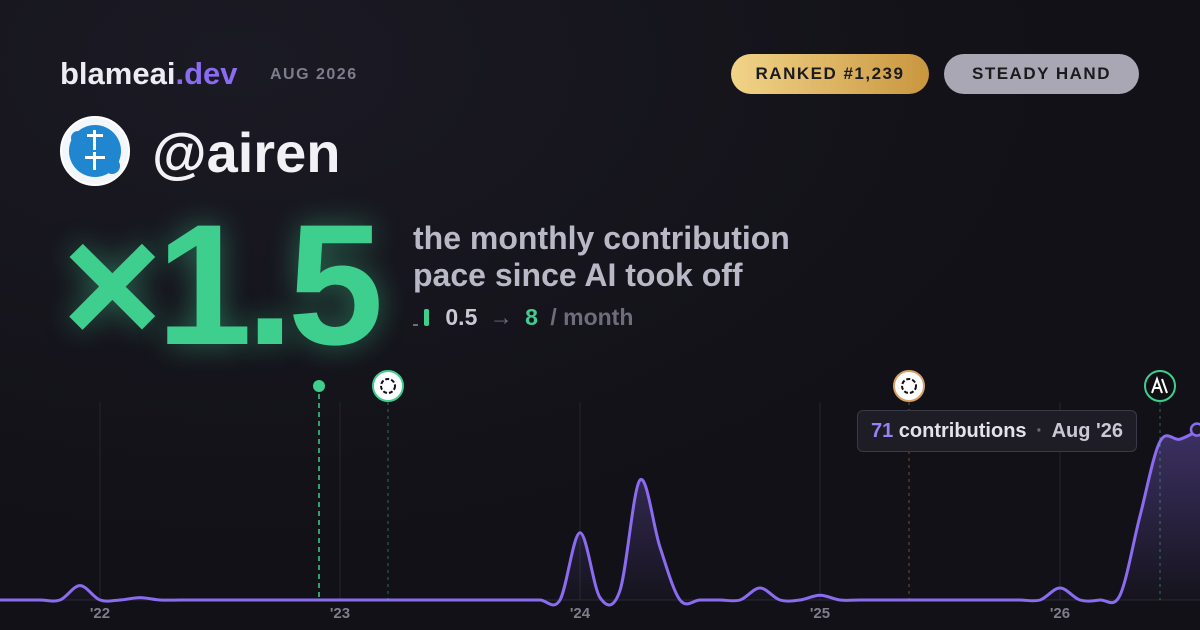  Describe the element at coordinates (501, 317) in the screenshot. I see `stat-arrow: →` at that location.